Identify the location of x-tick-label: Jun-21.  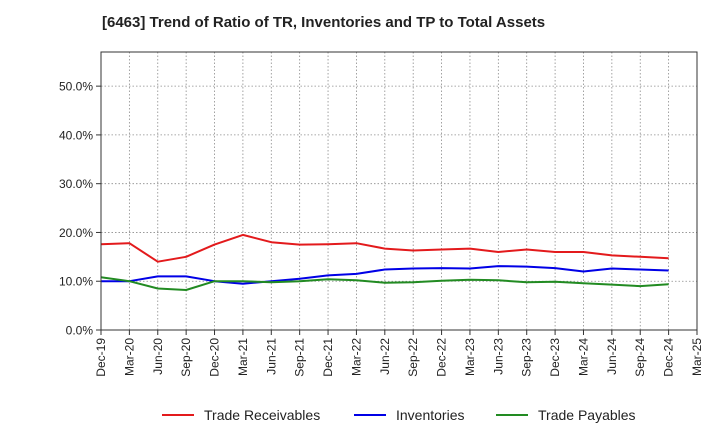
(271, 356).